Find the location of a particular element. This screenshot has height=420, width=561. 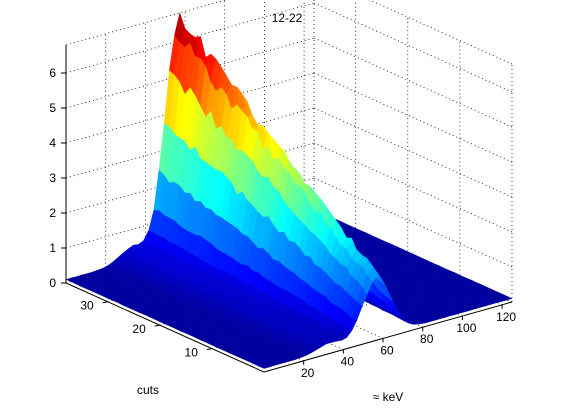

z-tick-label: 4 is located at coordinates (52, 143).